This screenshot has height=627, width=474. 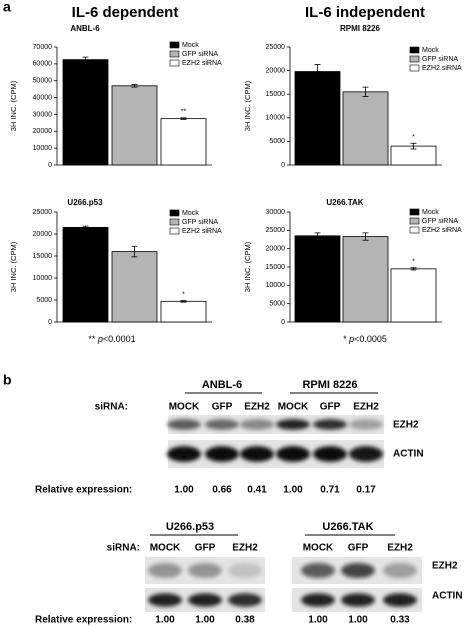 I want to click on footnote-text: <0.0001, so click(x=119, y=339).